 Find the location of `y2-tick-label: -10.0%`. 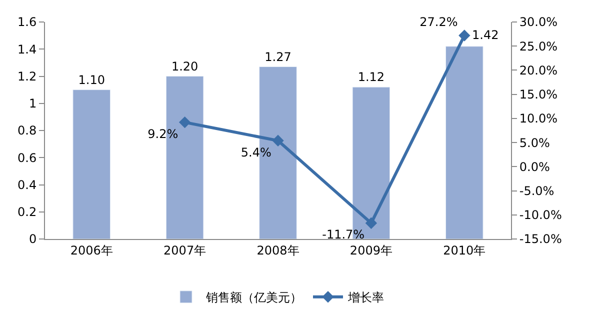

y2-tick-label: -10.0% is located at coordinates (540, 215).